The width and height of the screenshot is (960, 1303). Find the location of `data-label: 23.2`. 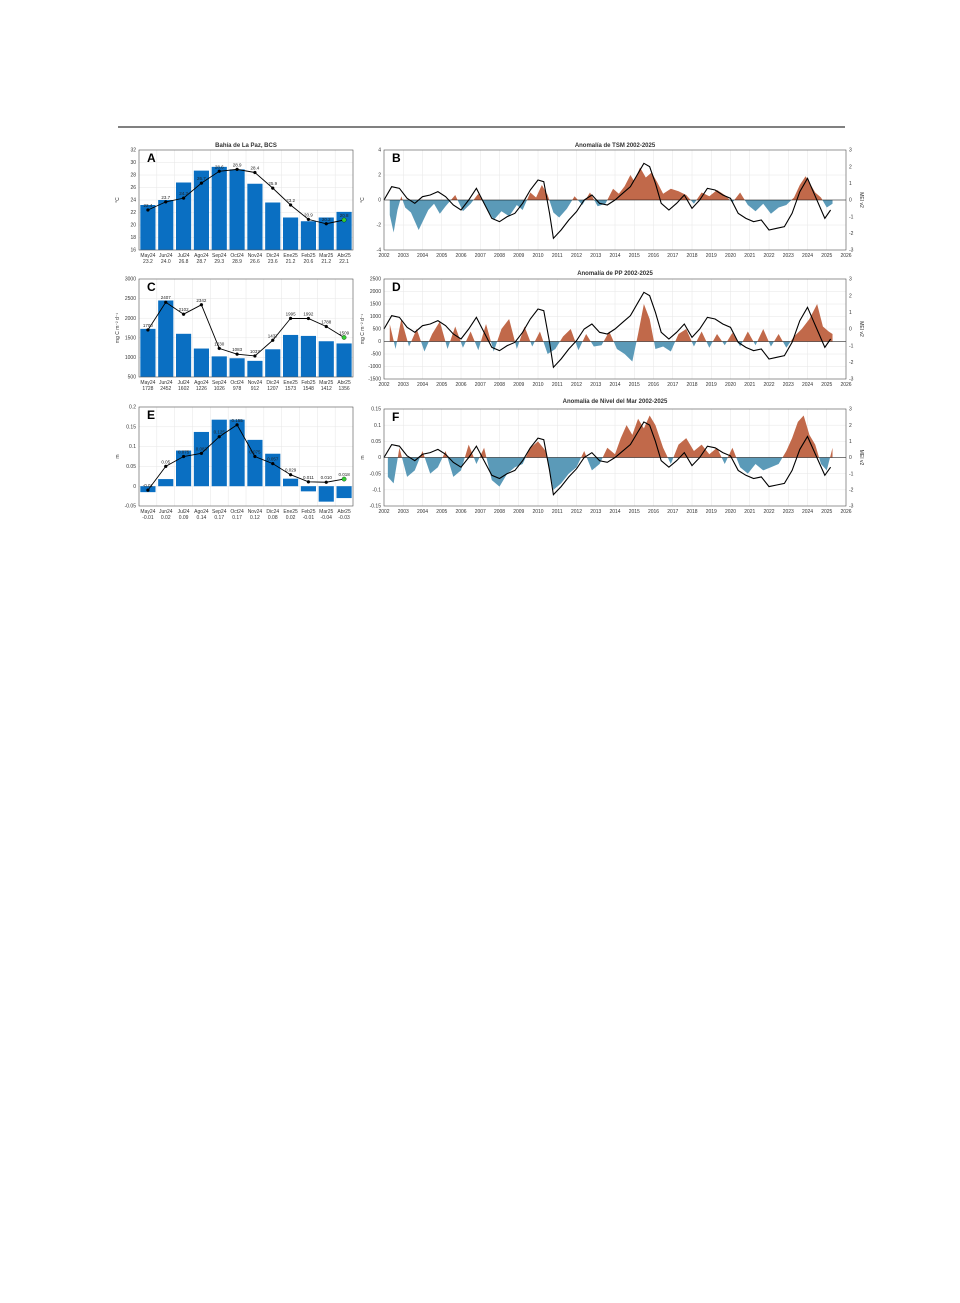

data-label: 23.2 is located at coordinates (290, 200).